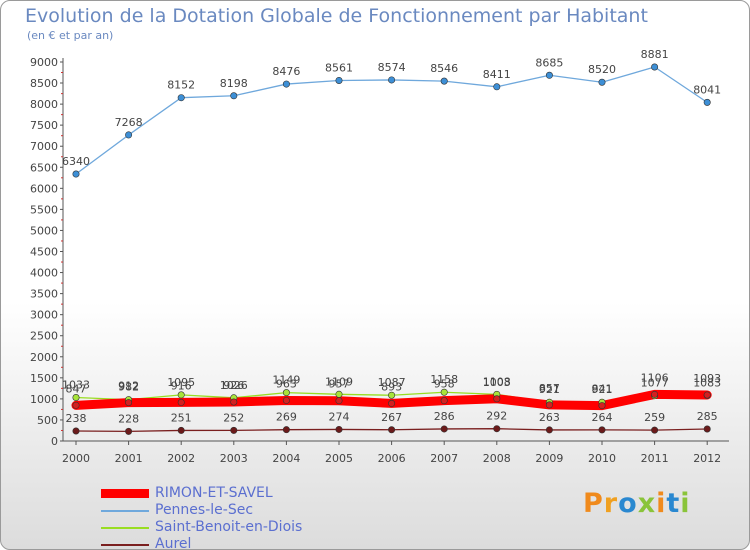 Image resolution: width=750 pixels, height=550 pixels. I want to click on data-label-pennes-le-sec: 8476, so click(286, 71).